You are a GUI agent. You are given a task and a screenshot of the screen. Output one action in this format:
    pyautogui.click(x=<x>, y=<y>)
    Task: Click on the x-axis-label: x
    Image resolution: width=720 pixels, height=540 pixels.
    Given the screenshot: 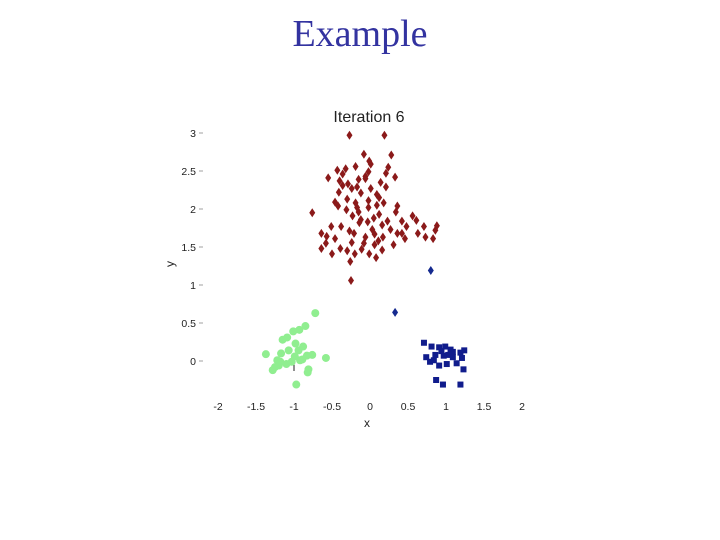 What is the action you would take?
    pyautogui.click(x=367, y=423)
    